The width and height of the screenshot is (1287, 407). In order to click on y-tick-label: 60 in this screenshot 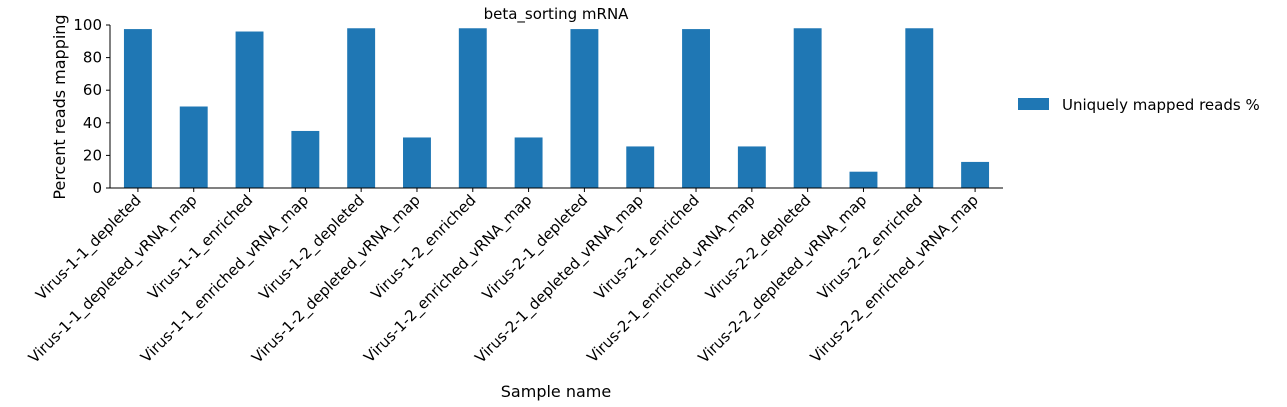, I will do `click(92, 90)`.